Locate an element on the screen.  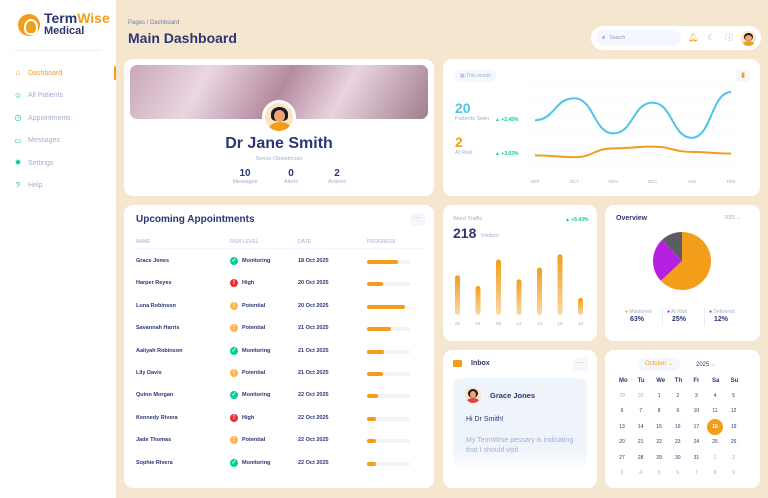
weekday-label: Sa is located at coordinates (716, 381).